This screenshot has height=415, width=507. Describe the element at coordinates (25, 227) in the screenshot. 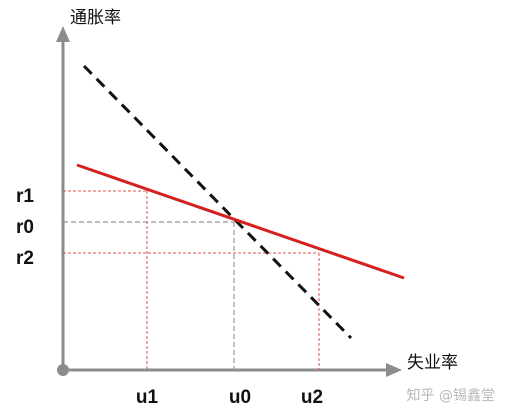

I see `y-tick-r0: r0` at that location.